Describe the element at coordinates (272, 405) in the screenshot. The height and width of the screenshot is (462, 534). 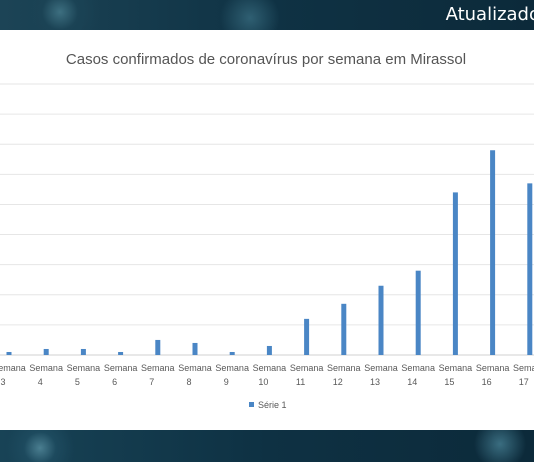
I see `legend-label: Série 1` at that location.